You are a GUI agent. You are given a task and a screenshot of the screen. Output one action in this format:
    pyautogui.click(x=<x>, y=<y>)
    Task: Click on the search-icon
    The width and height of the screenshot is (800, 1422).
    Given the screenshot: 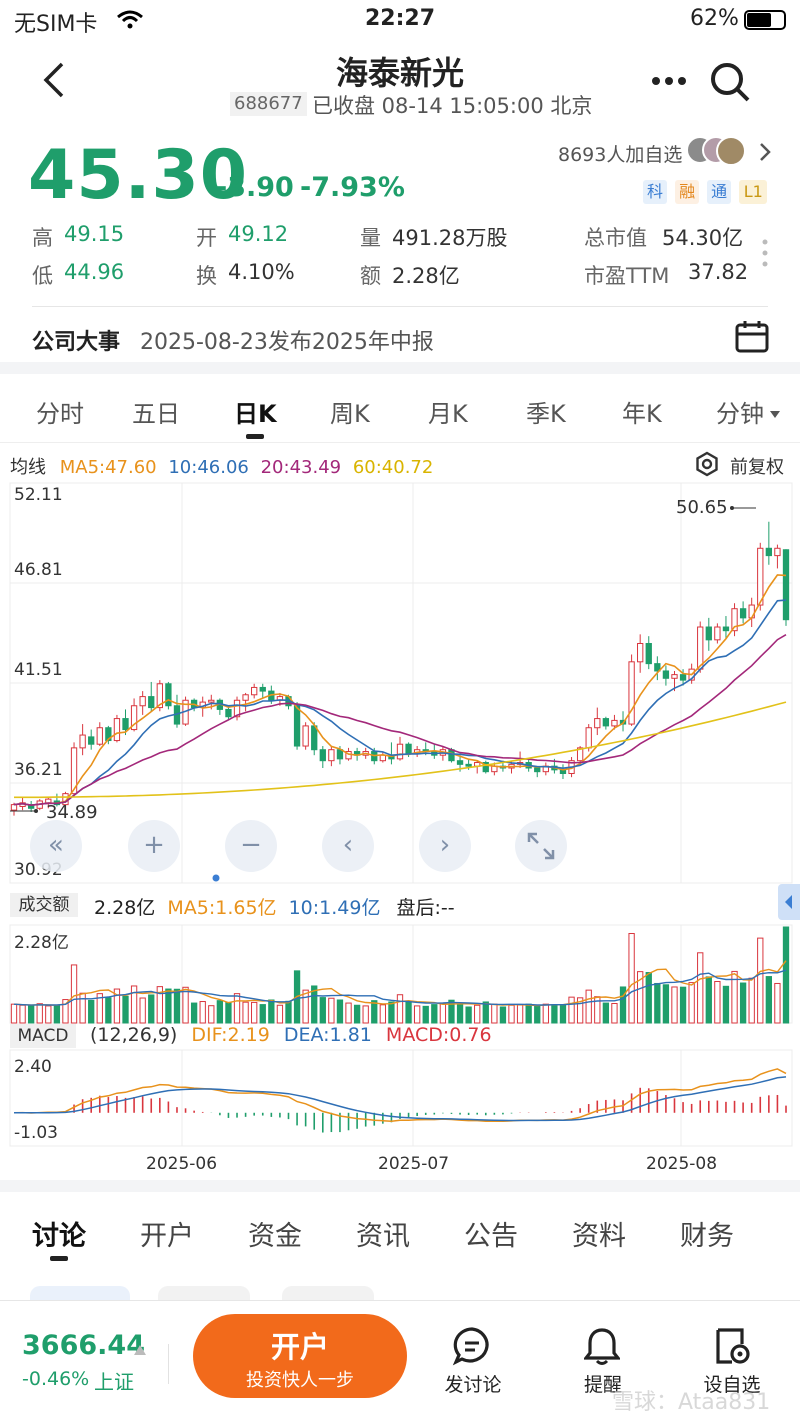 What is the action you would take?
    pyautogui.click(x=730, y=84)
    